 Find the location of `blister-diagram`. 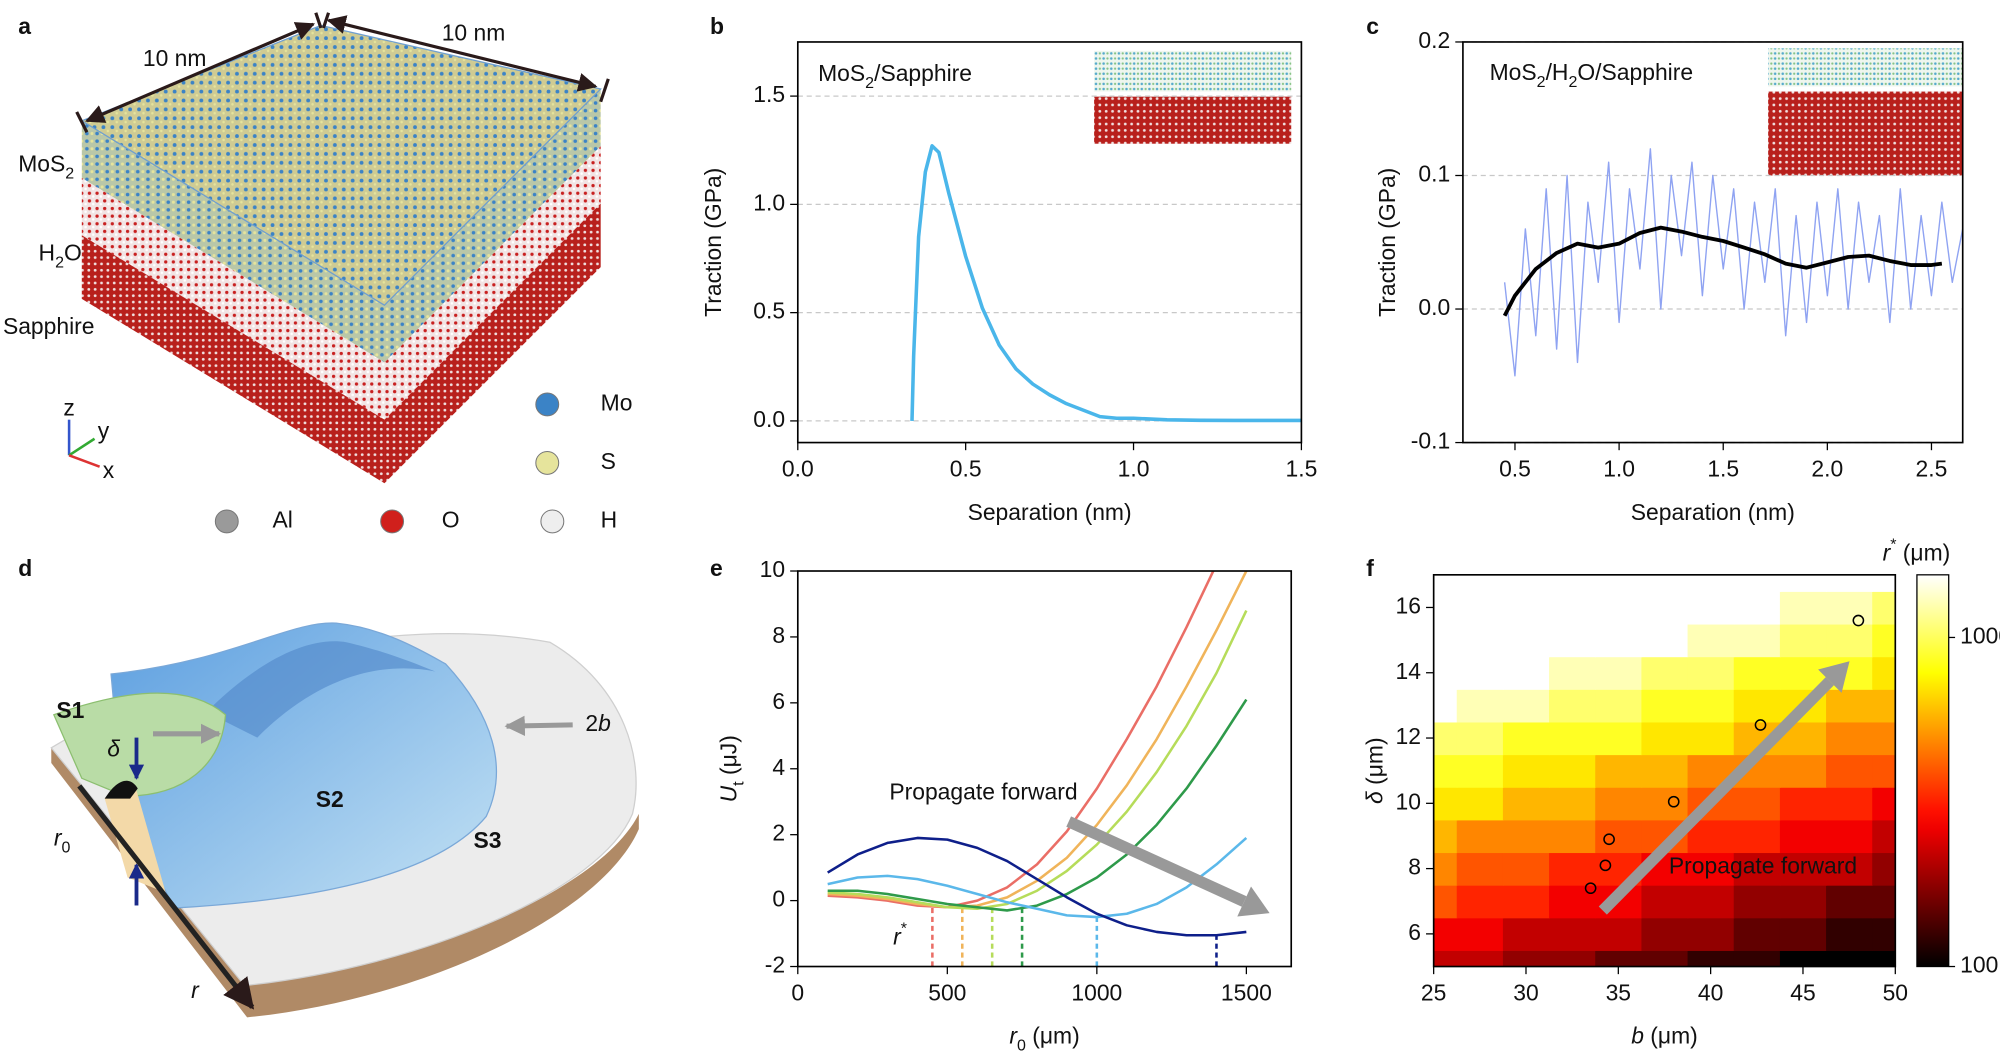

blister-diagram is located at coordinates (344, 820).